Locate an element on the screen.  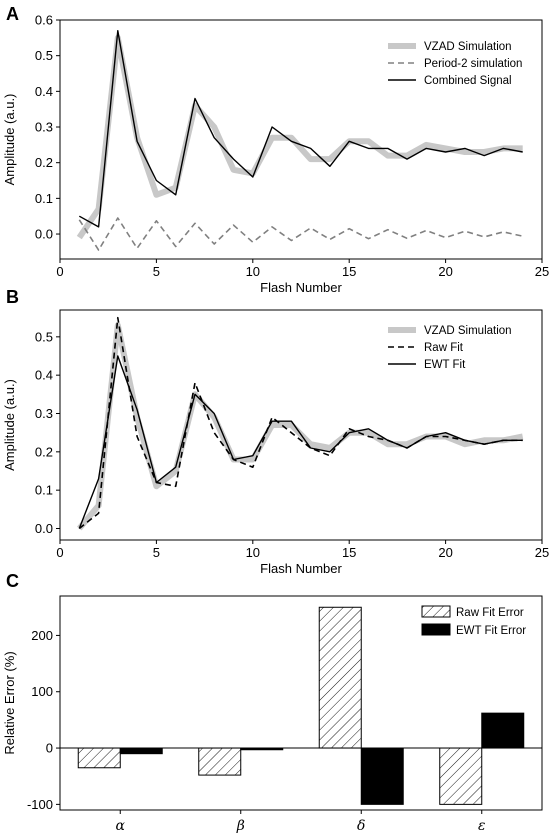
y-axis-title: Relative Error (%) is located at coordinates (9, 702).